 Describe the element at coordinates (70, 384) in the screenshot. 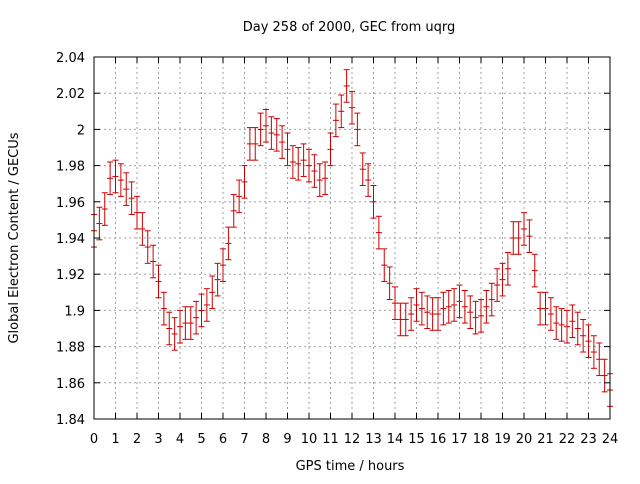

I see `y-tick-label: 1.86` at that location.